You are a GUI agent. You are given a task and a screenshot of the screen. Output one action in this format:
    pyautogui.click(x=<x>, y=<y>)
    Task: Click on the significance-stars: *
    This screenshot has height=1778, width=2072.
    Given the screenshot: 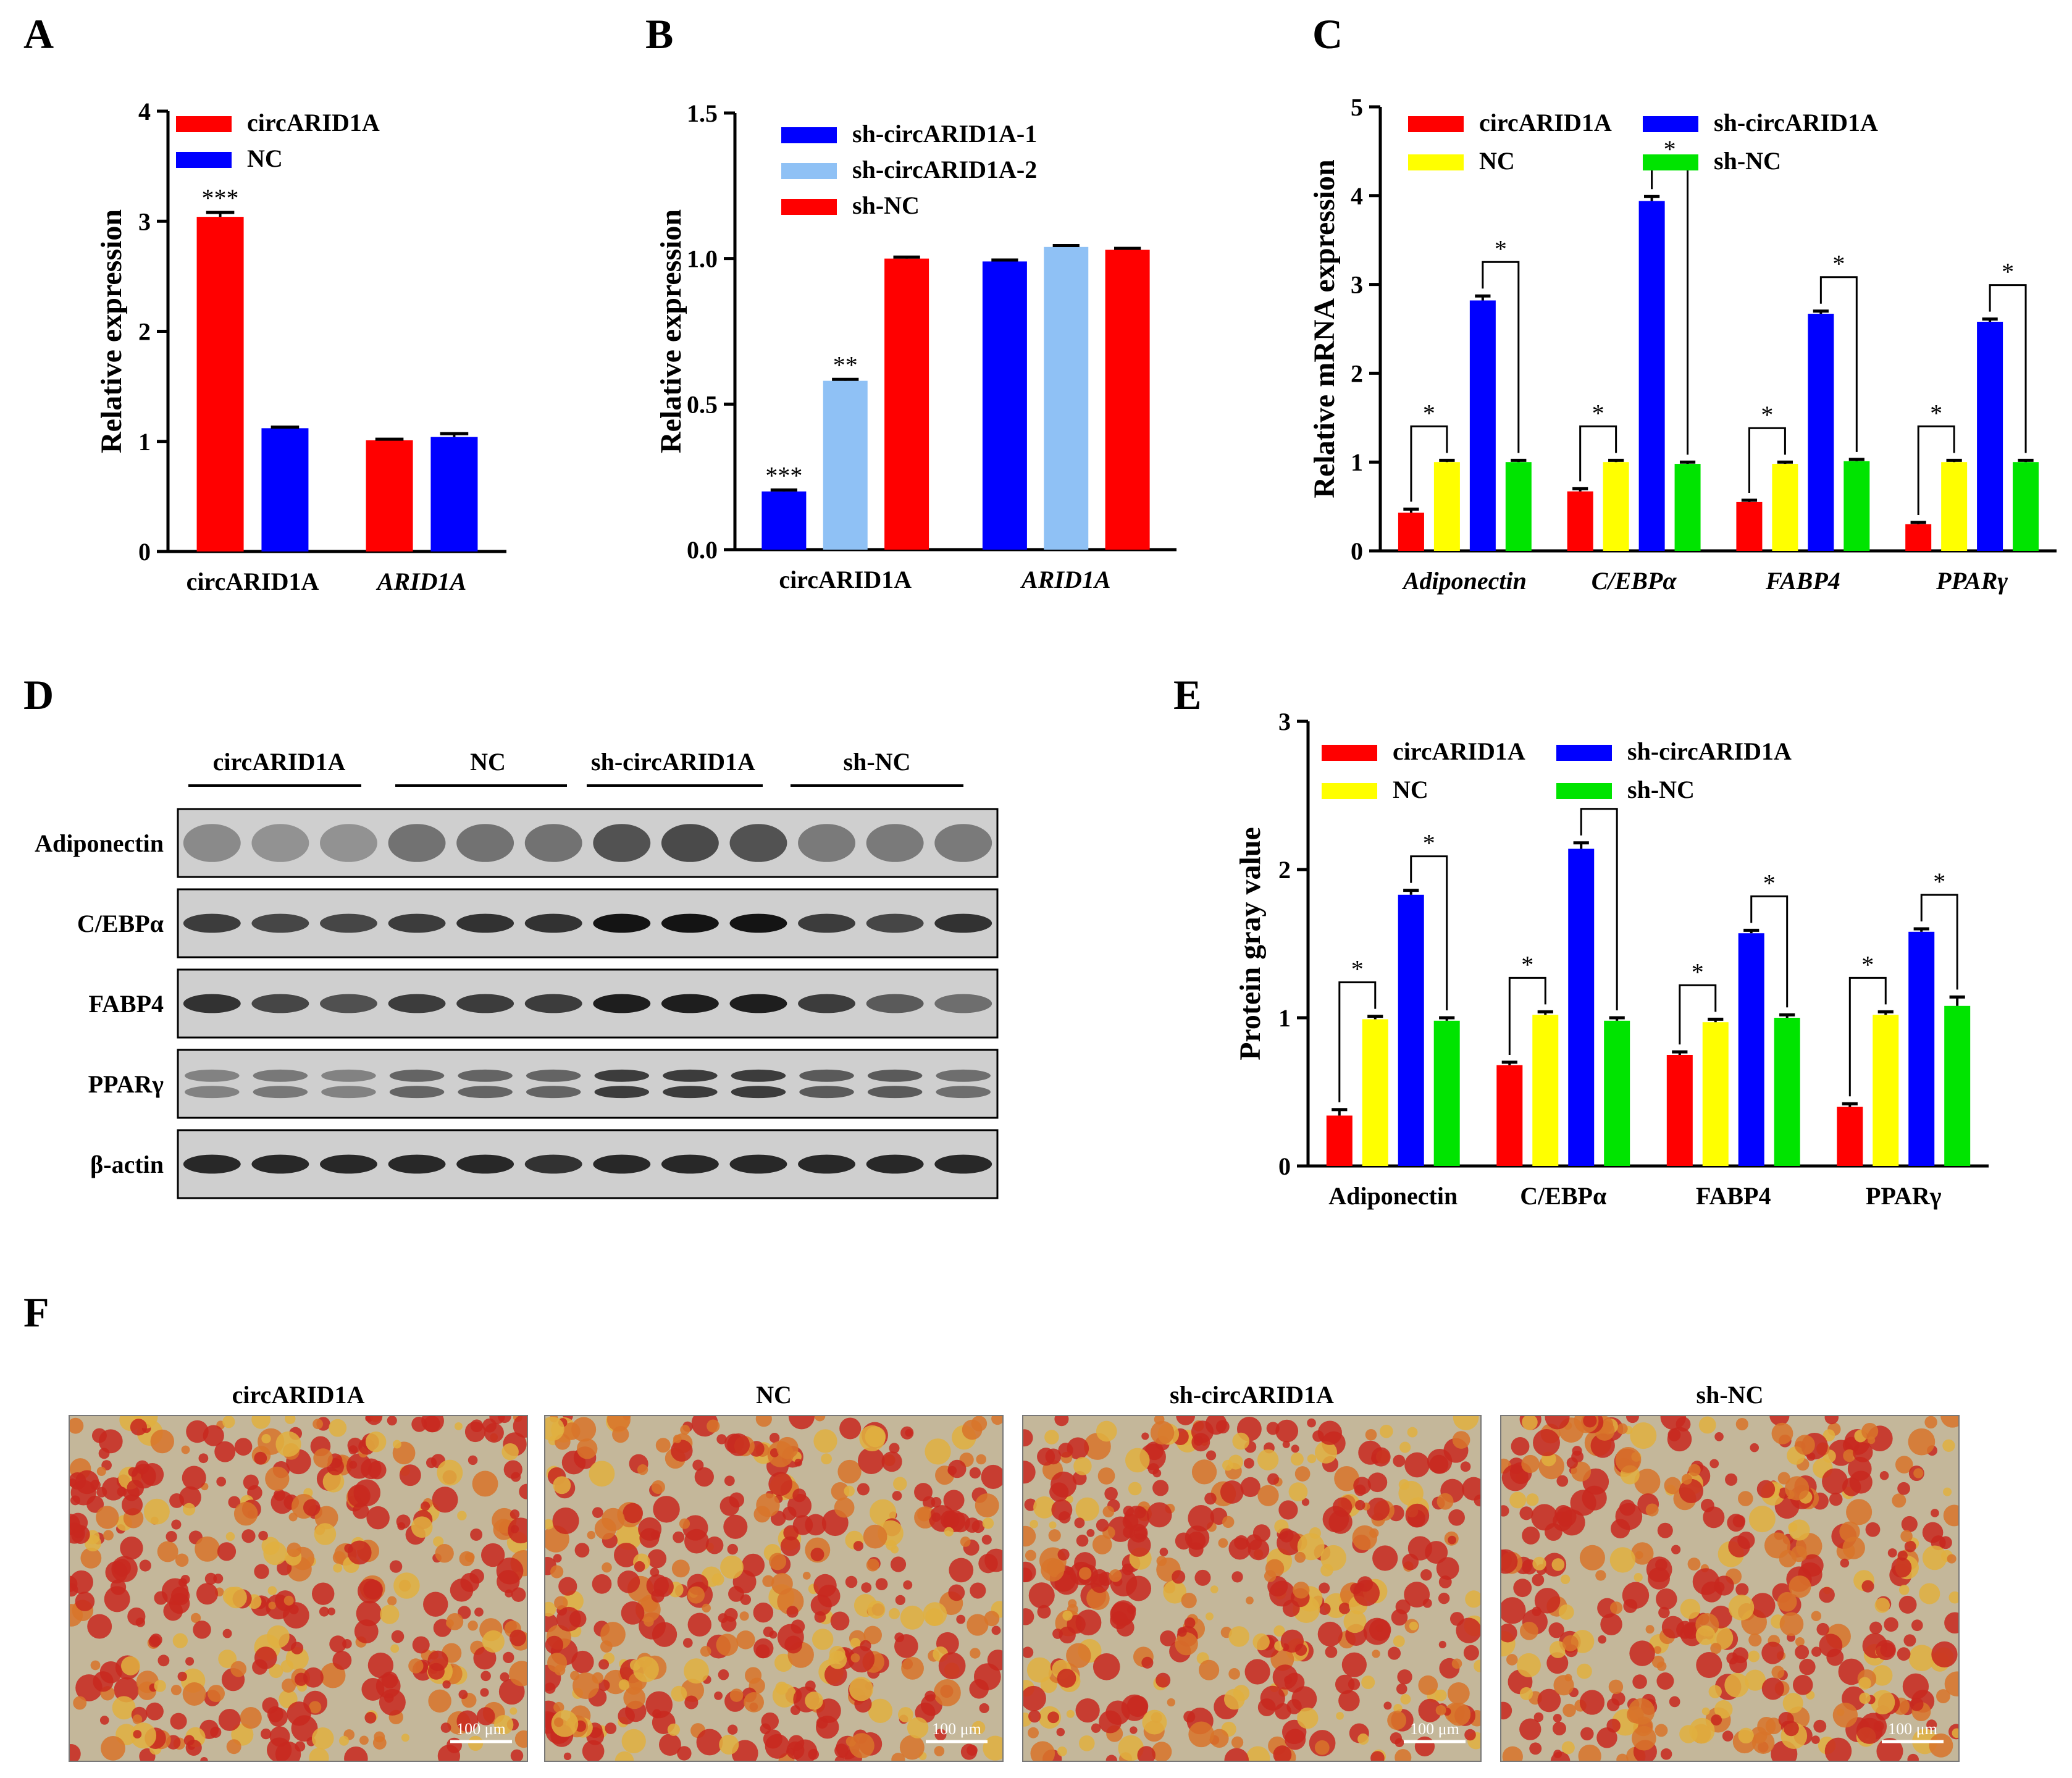 What is the action you would take?
    pyautogui.click(x=1936, y=413)
    